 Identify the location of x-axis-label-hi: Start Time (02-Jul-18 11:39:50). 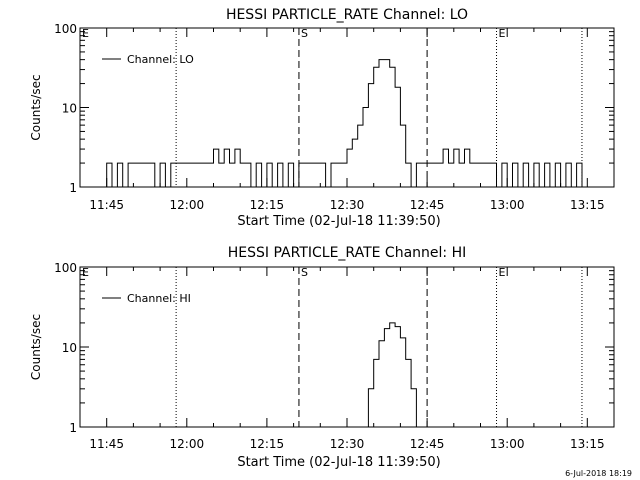
(338, 462).